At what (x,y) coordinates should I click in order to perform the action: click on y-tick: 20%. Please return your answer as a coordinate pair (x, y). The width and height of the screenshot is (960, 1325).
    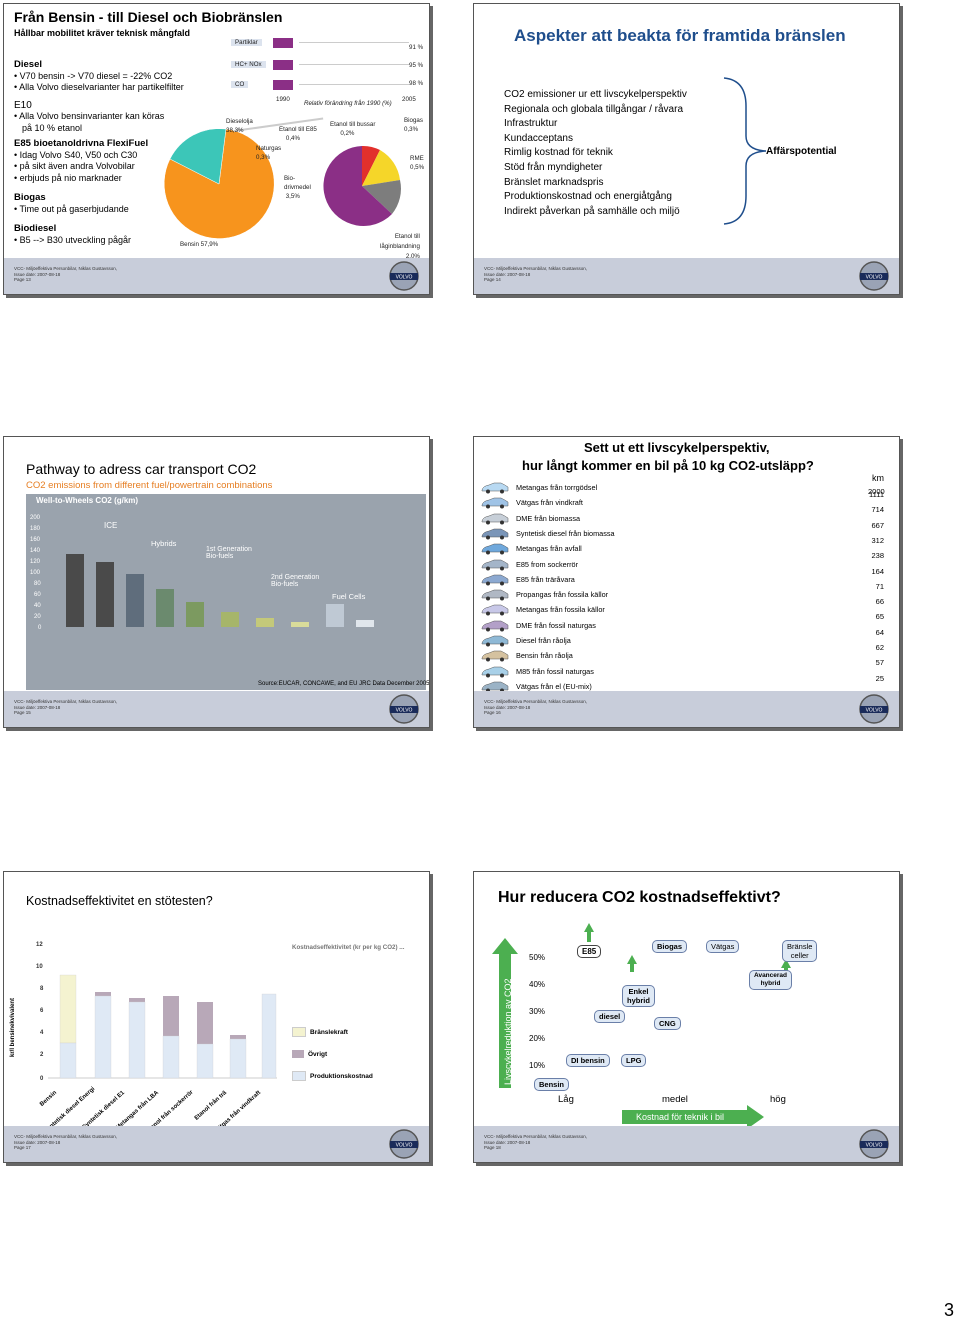
    Looking at the image, I should click on (537, 1038).